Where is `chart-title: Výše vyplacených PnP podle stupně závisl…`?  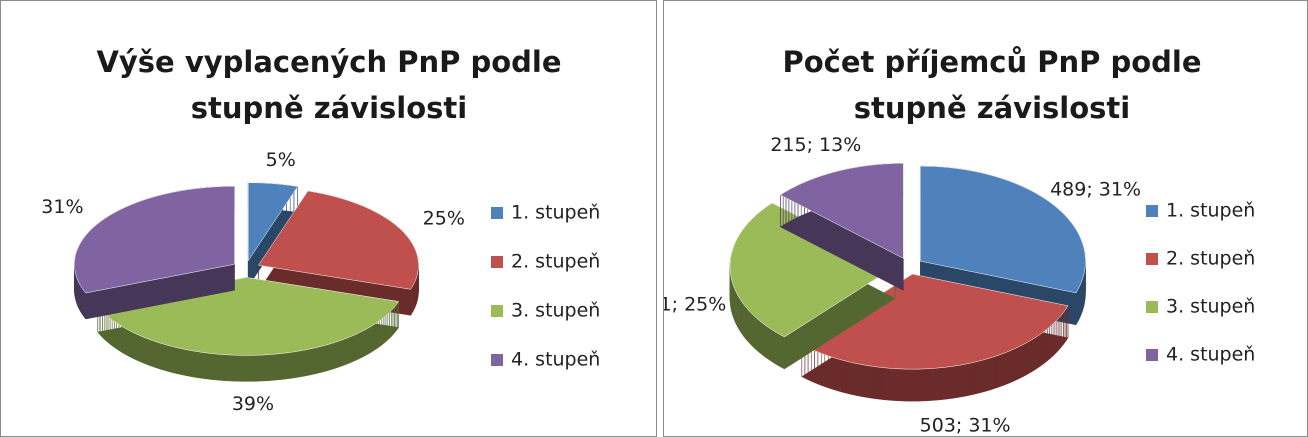 chart-title: Výše vyplacených PnP podle stupně závisl… is located at coordinates (329, 85).